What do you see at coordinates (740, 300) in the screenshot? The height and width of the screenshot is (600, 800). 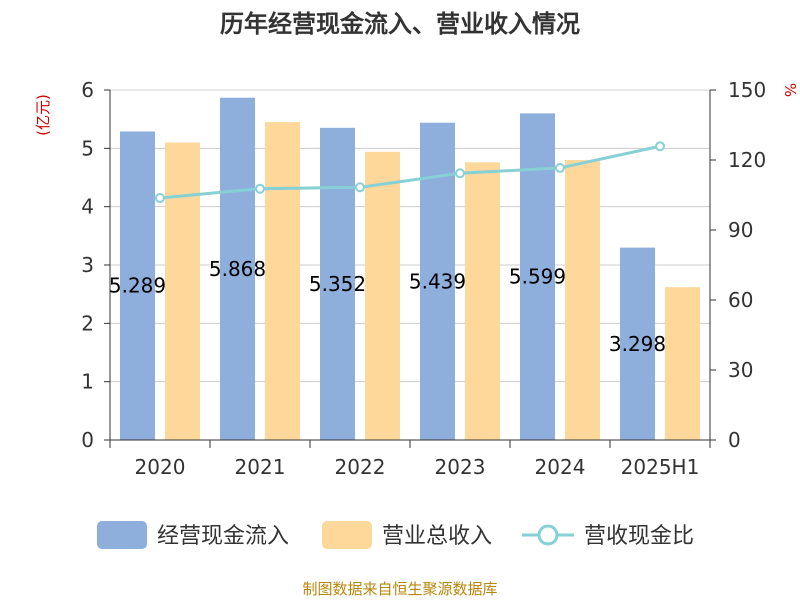 I see `y2-tick-label: 60` at bounding box center [740, 300].